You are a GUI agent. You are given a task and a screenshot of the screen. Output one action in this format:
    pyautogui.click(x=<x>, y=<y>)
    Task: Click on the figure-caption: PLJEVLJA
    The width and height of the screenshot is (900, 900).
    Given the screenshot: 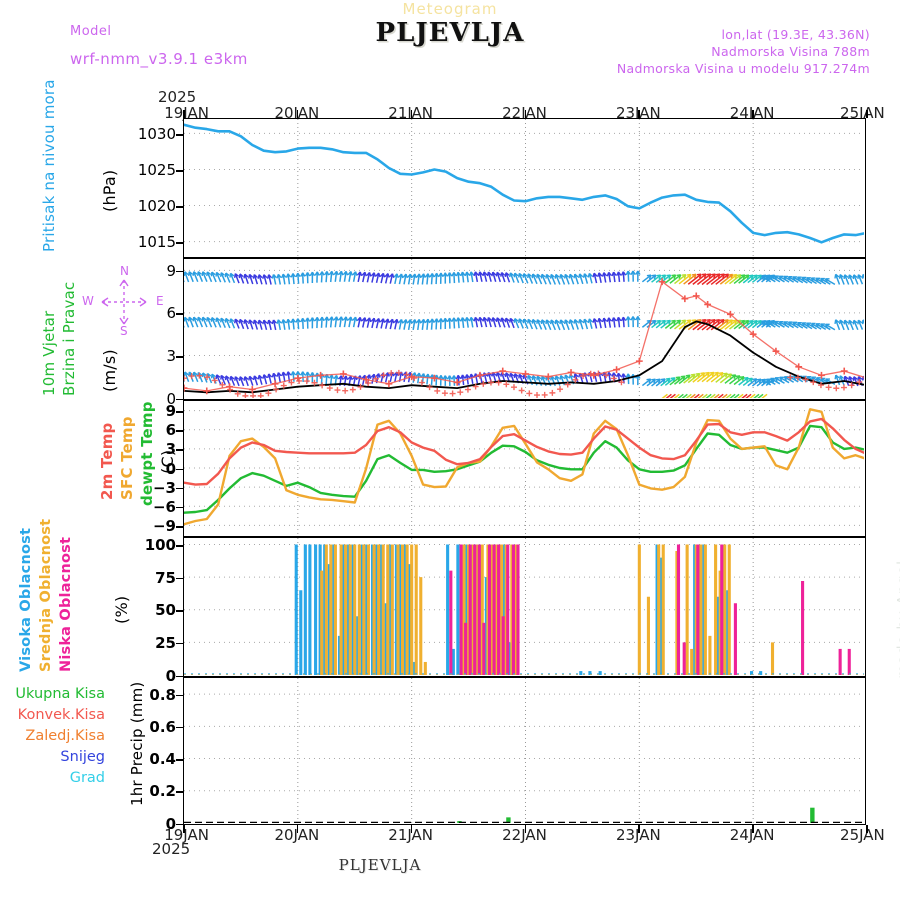 What is the action you would take?
    pyautogui.click(x=380, y=865)
    